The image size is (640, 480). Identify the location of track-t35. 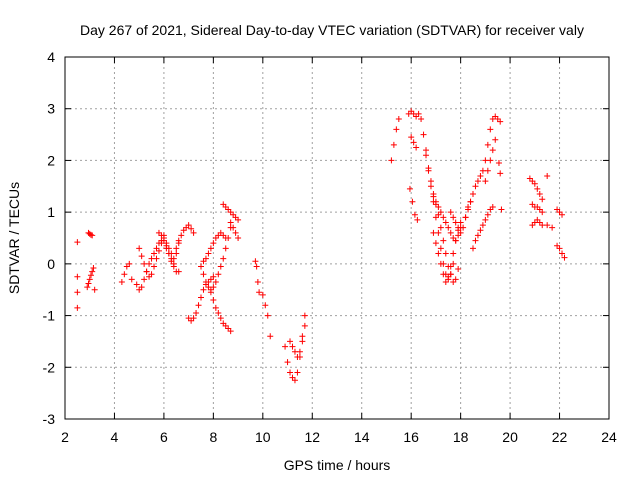
(536, 189).